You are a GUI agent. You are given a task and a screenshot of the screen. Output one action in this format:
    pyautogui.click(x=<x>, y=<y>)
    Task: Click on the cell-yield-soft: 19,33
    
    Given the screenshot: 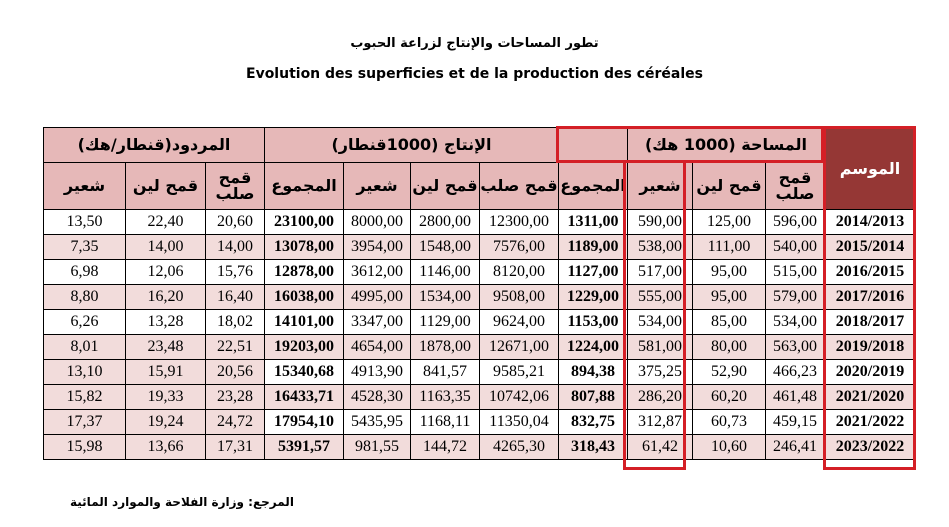 What is the action you would take?
    pyautogui.click(x=165, y=397)
    